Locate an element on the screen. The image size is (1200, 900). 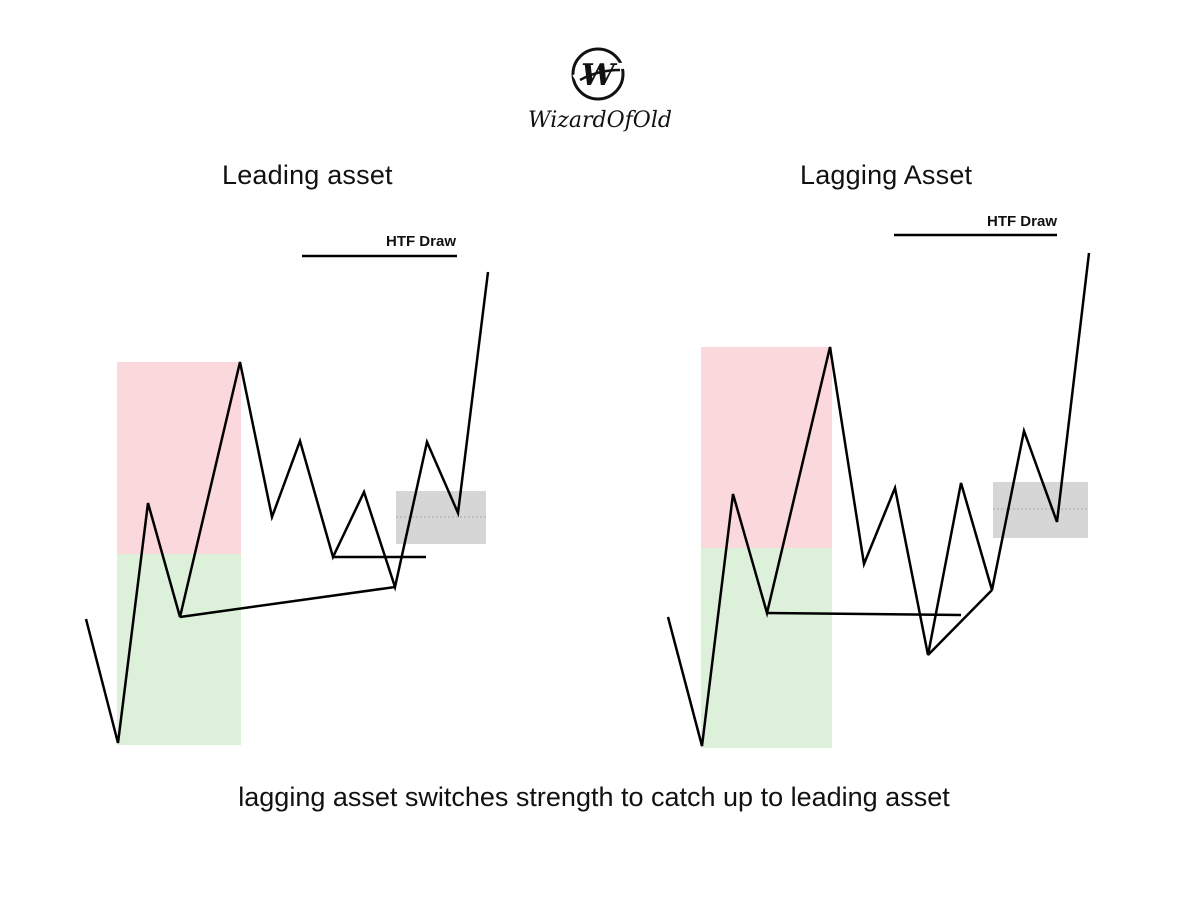
right-swing-low-line is located at coordinates (864, 614).